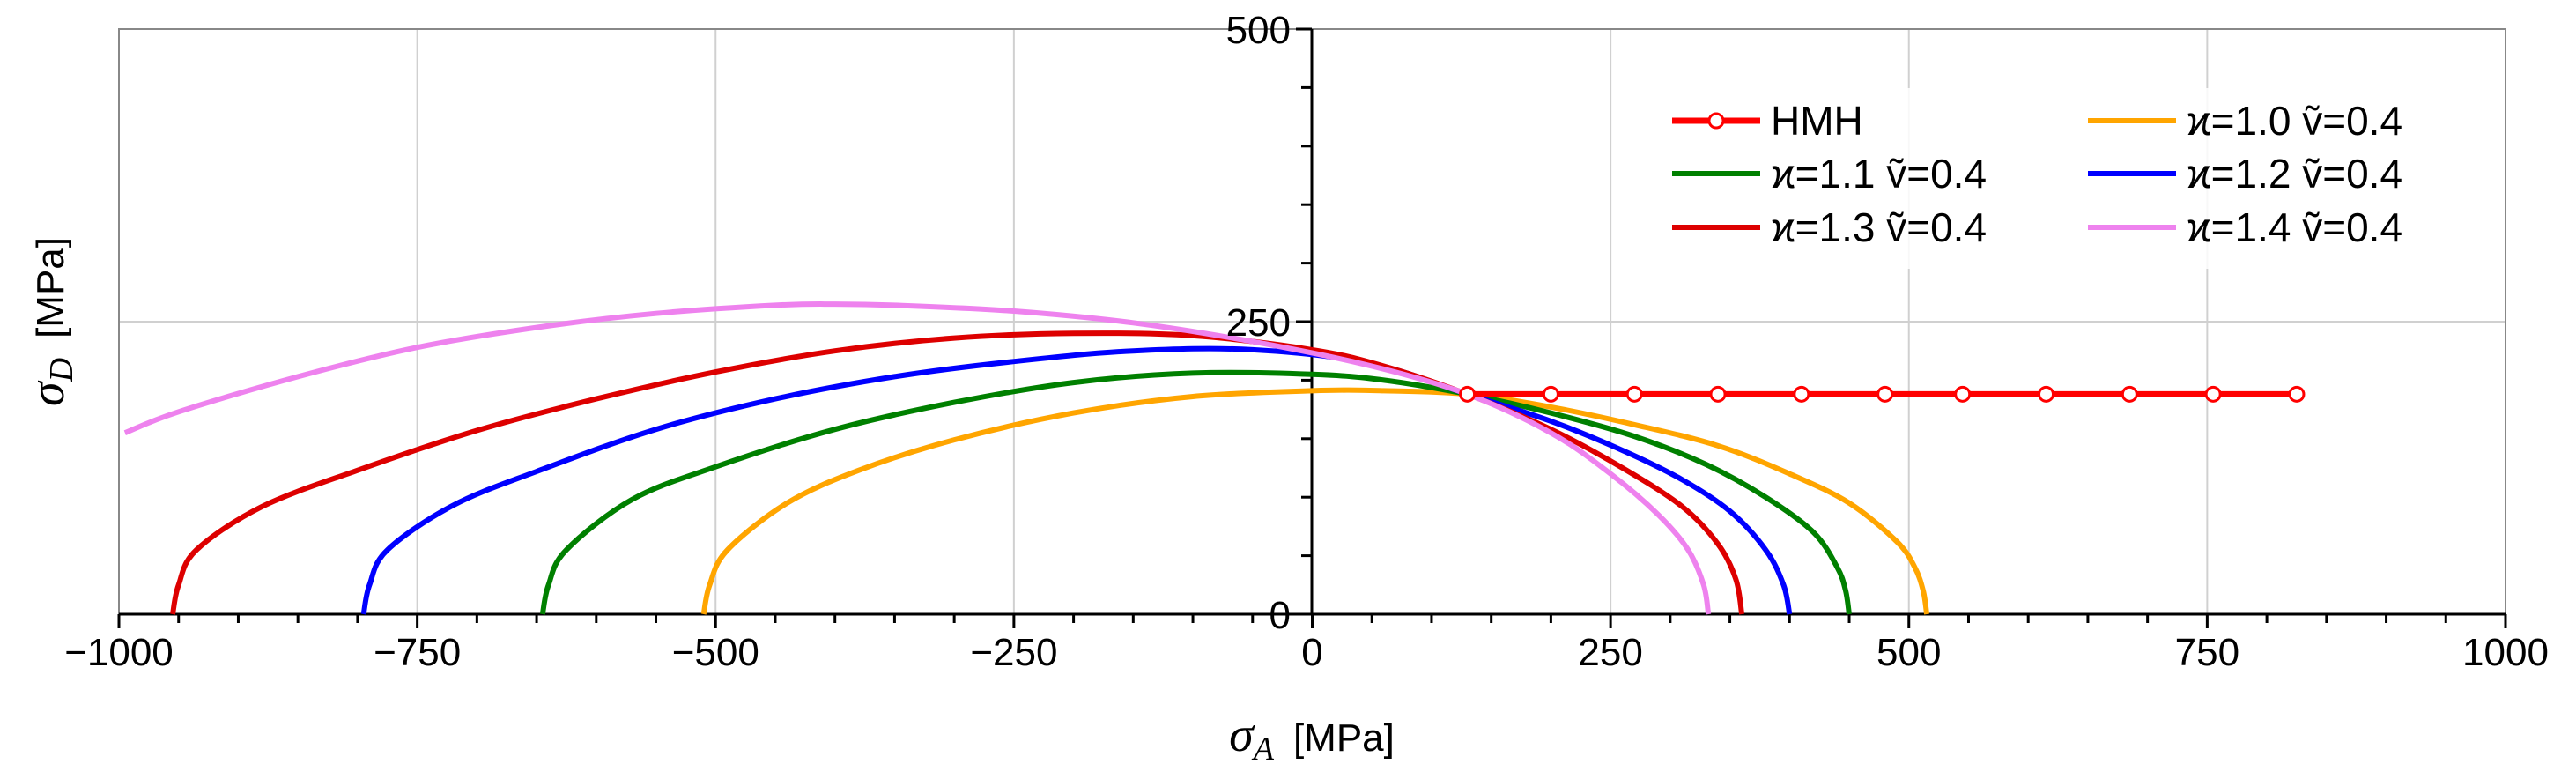 The width and height of the screenshot is (2576, 779). I want to click on x-tick-label: 1000, so click(2505, 652).